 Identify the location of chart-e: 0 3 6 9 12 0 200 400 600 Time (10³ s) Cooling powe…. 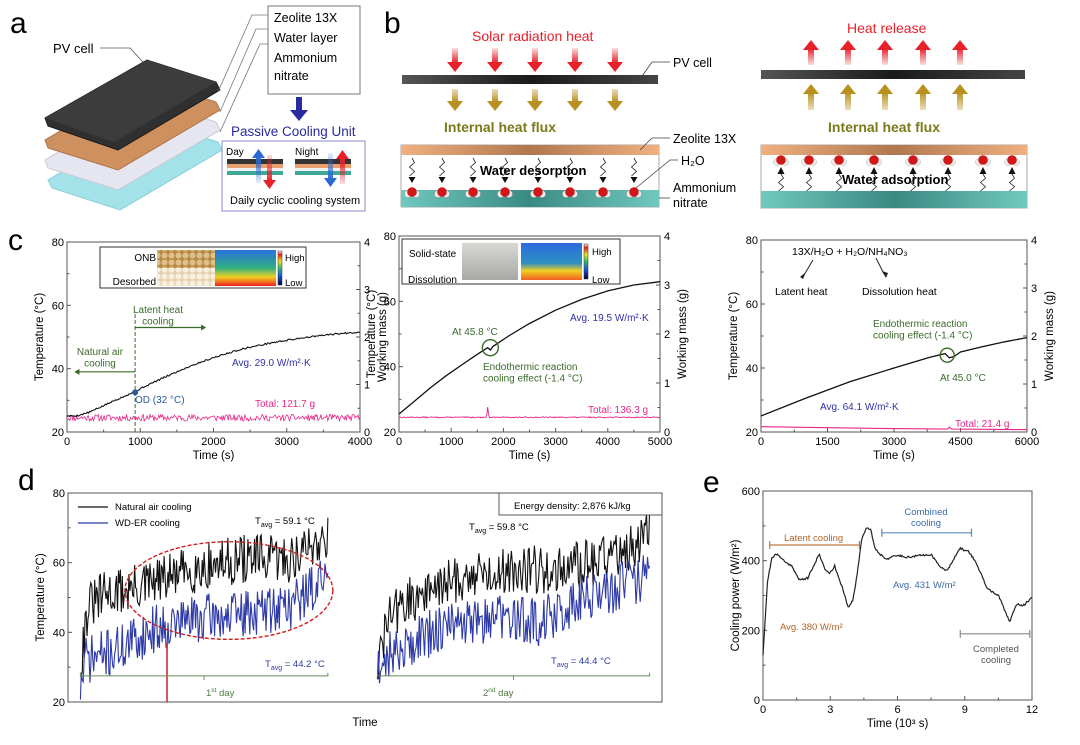
(884, 608).